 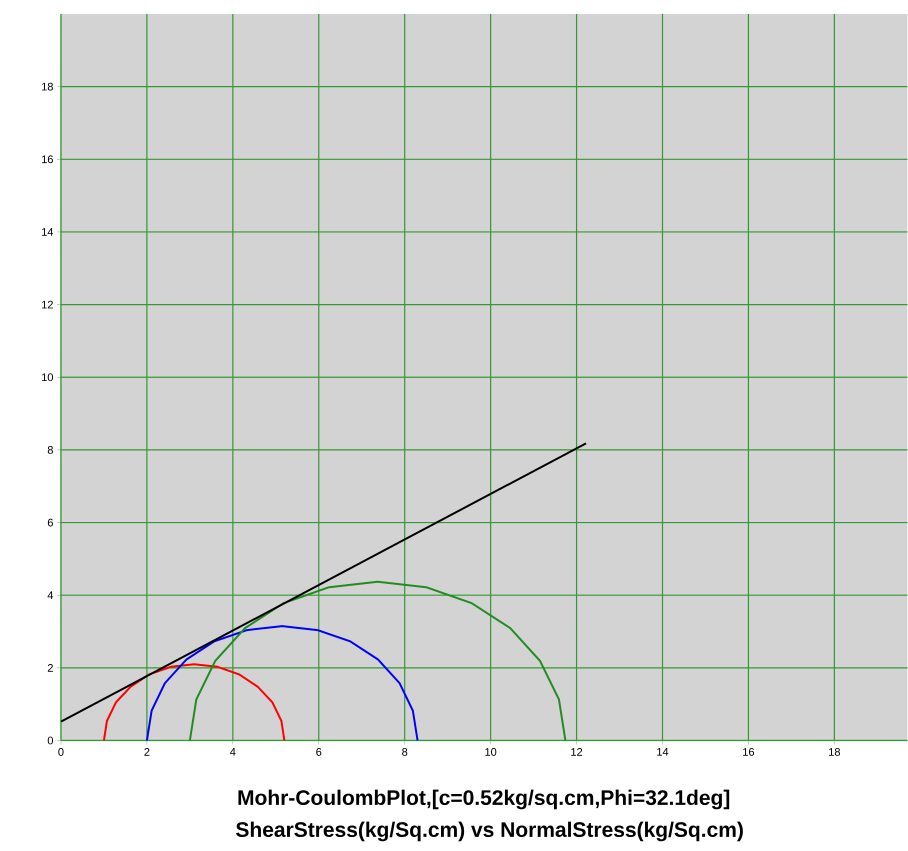 What do you see at coordinates (47, 159) in the screenshot?
I see `y-tick-label: 16` at bounding box center [47, 159].